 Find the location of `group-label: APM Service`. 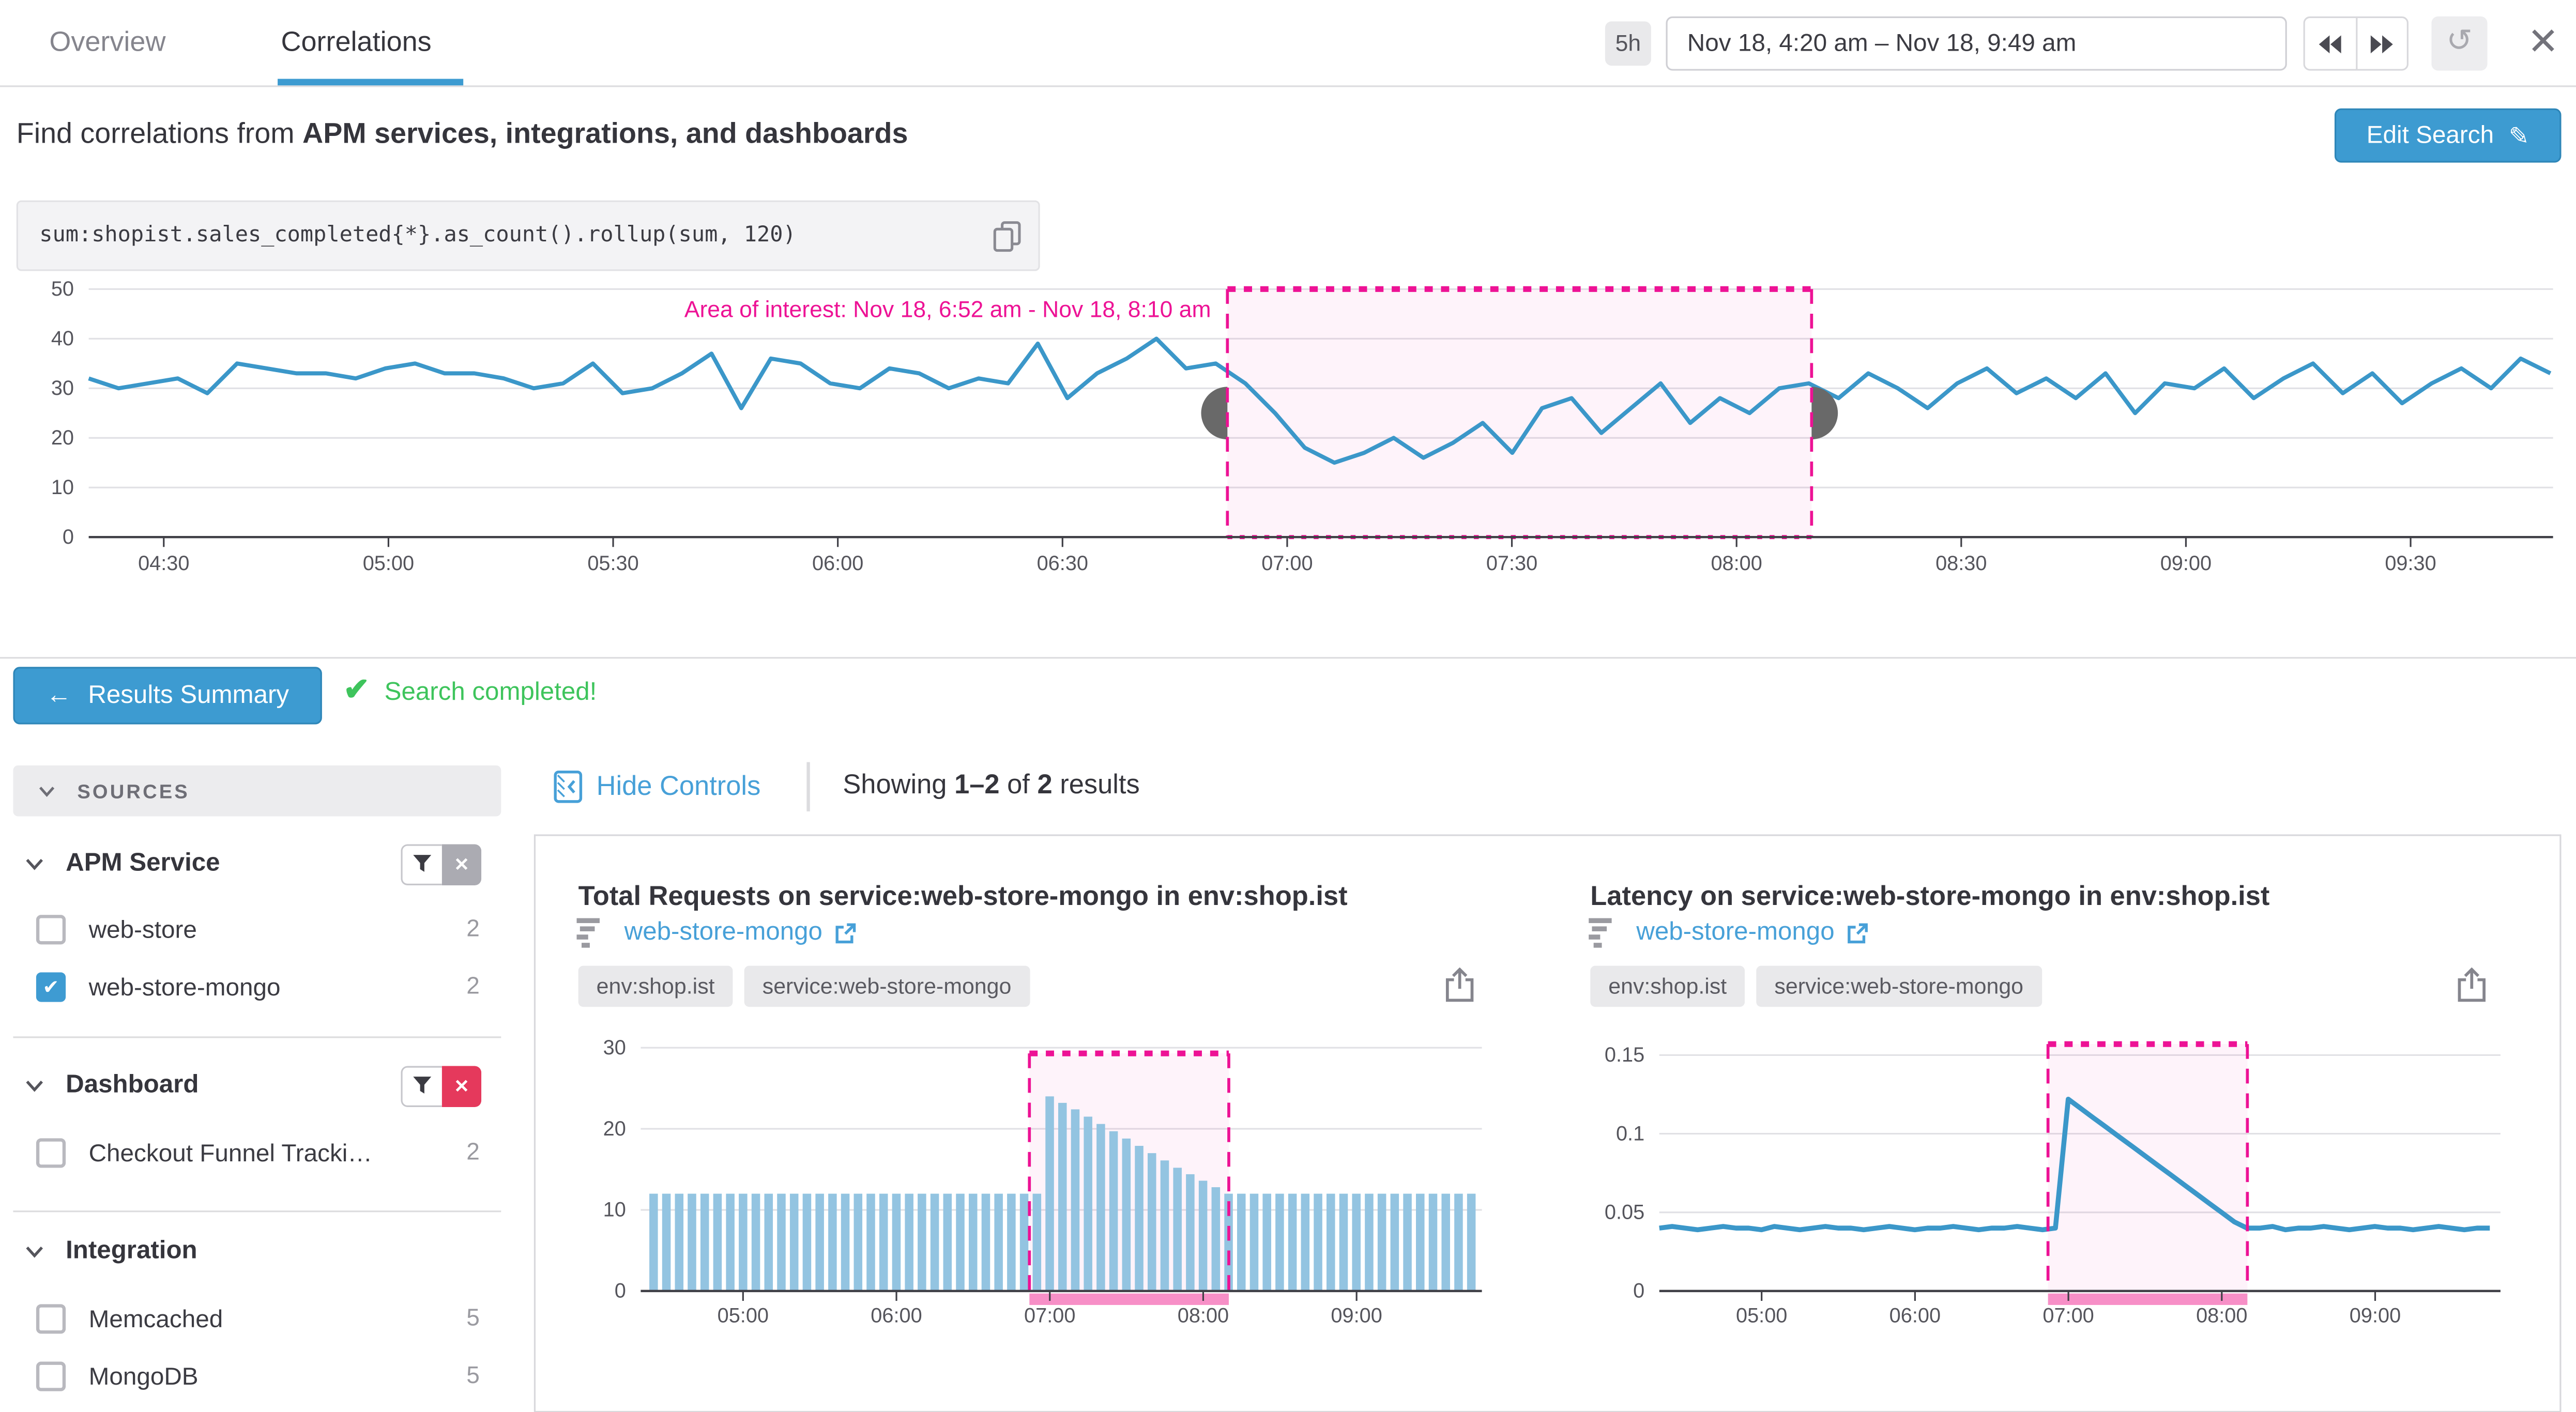

group-label: APM Service is located at coordinates (143, 864).